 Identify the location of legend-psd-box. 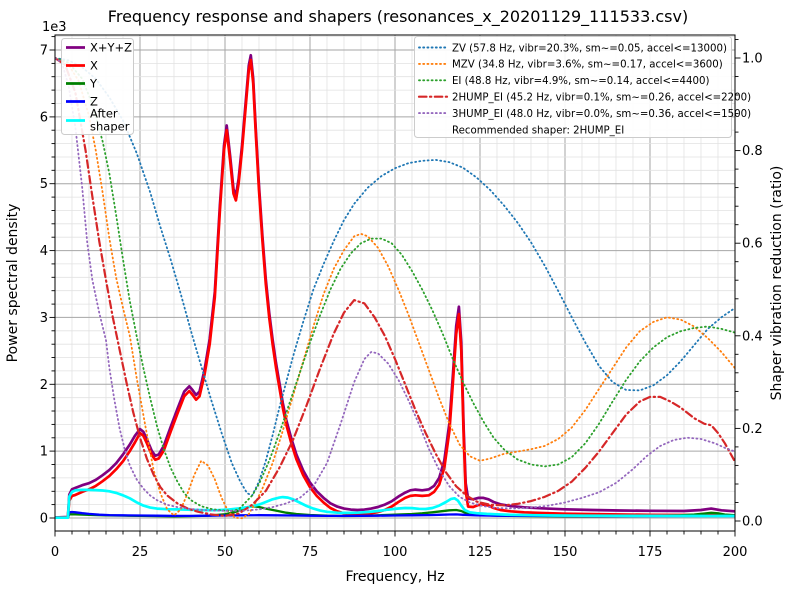
(97, 86).